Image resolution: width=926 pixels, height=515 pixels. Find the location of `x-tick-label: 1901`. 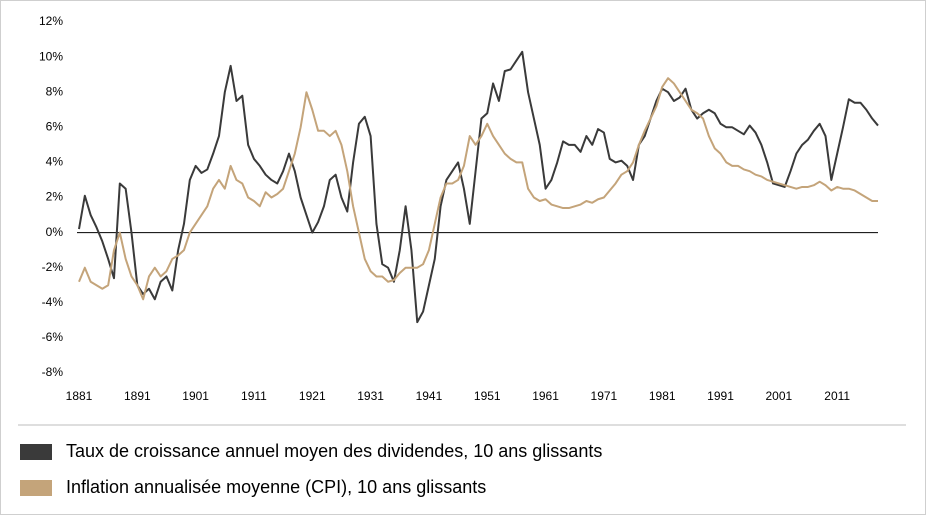

x-tick-label: 1901 is located at coordinates (195, 396).